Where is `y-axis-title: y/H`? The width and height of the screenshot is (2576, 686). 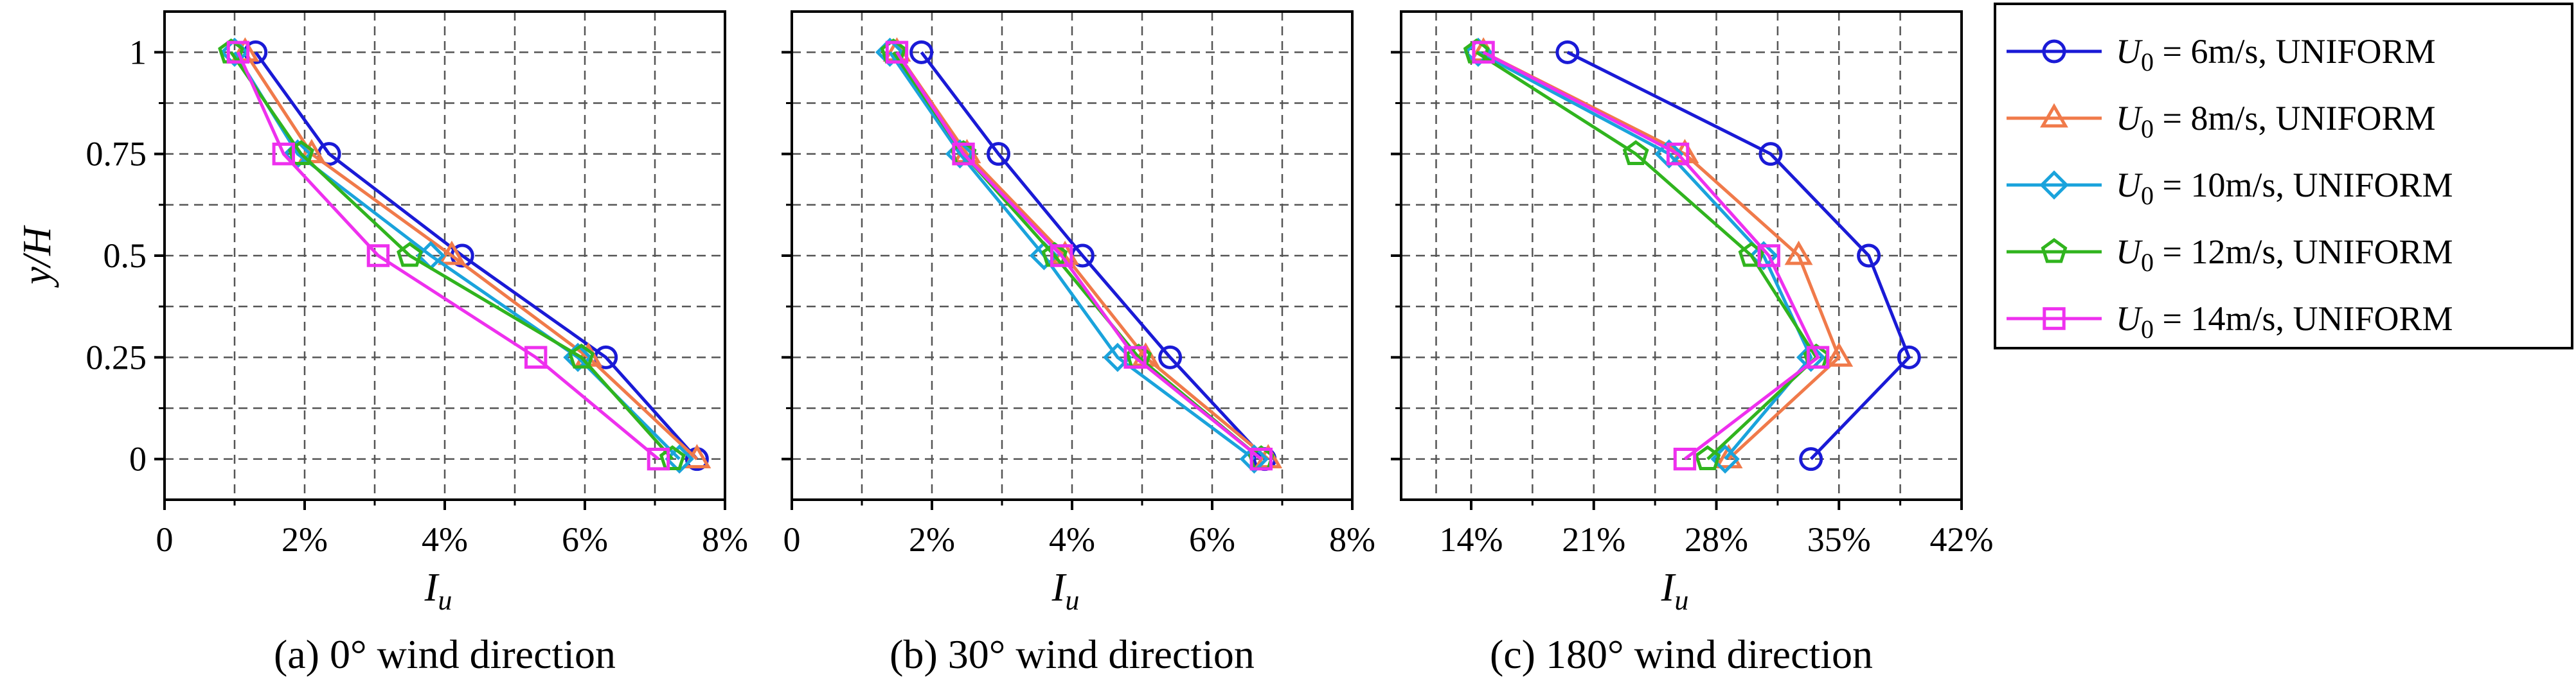 y-axis-title: y/H is located at coordinates (37, 256).